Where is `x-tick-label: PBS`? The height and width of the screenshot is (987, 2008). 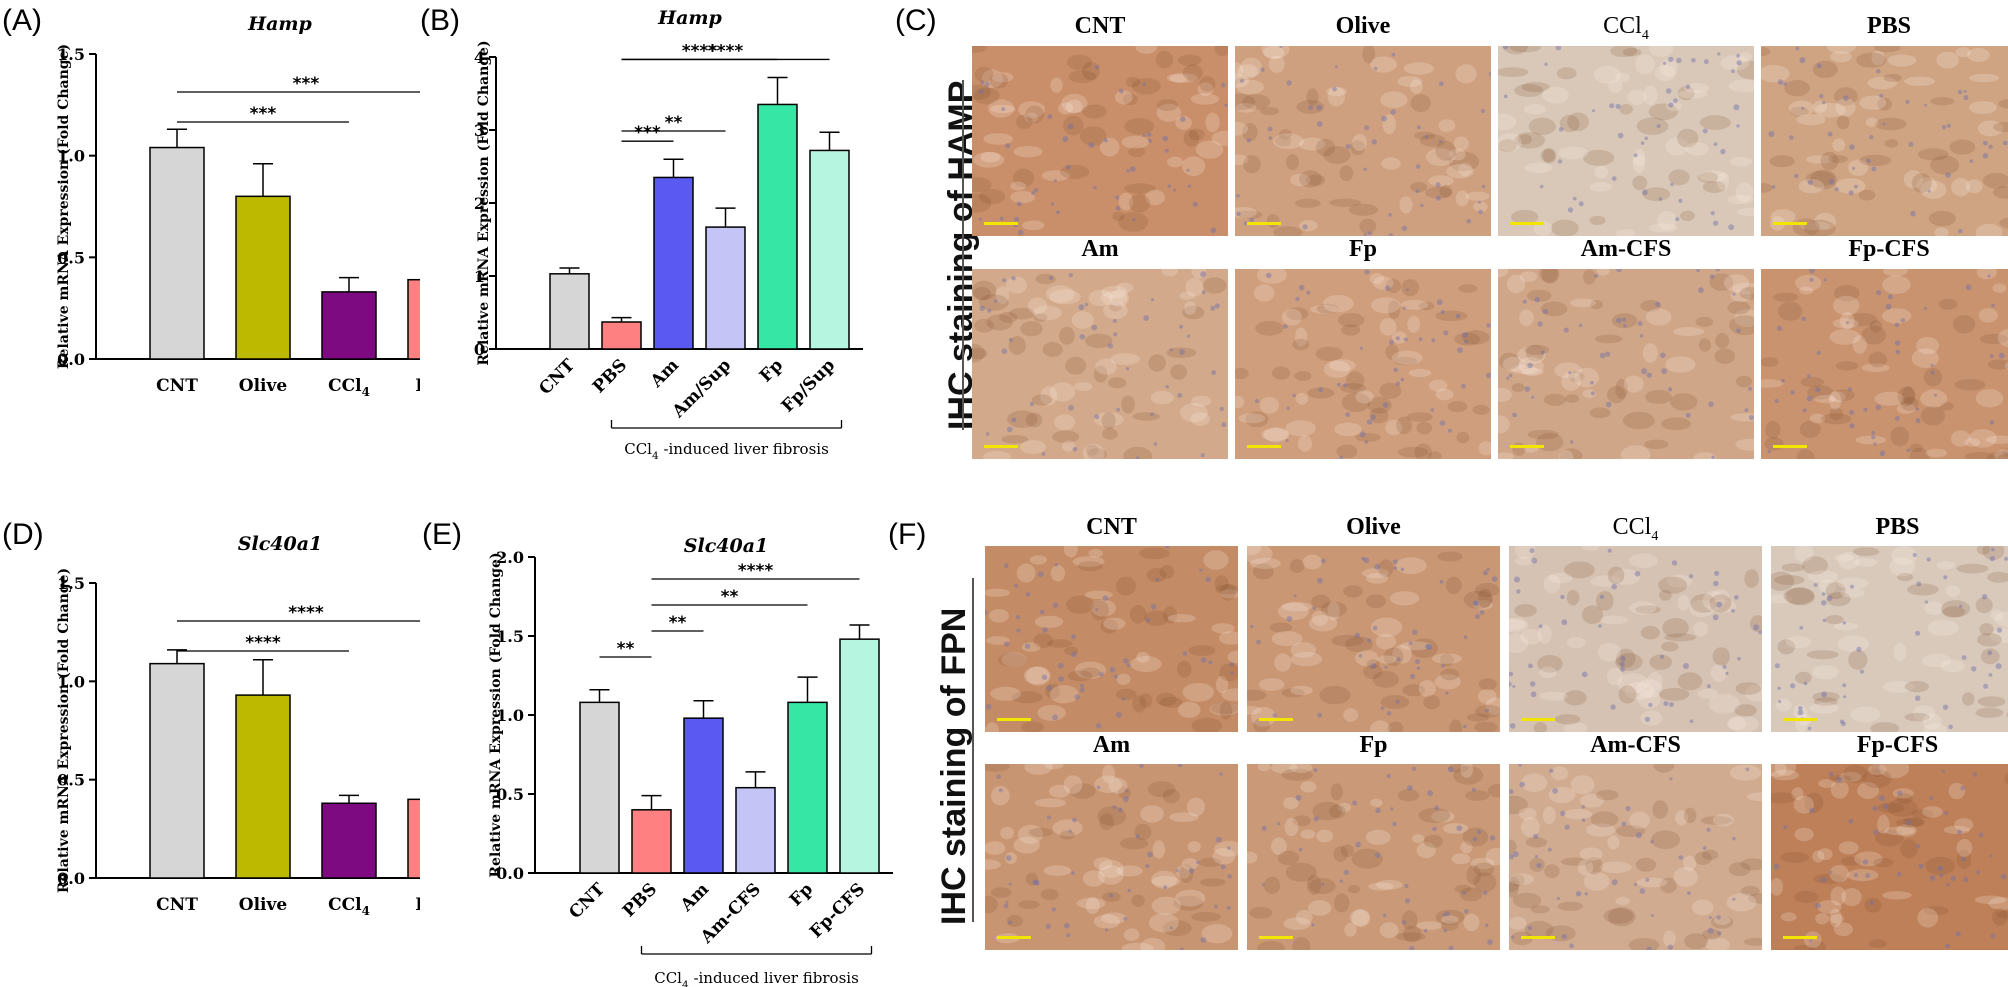 x-tick-label: PBS is located at coordinates (417, 386).